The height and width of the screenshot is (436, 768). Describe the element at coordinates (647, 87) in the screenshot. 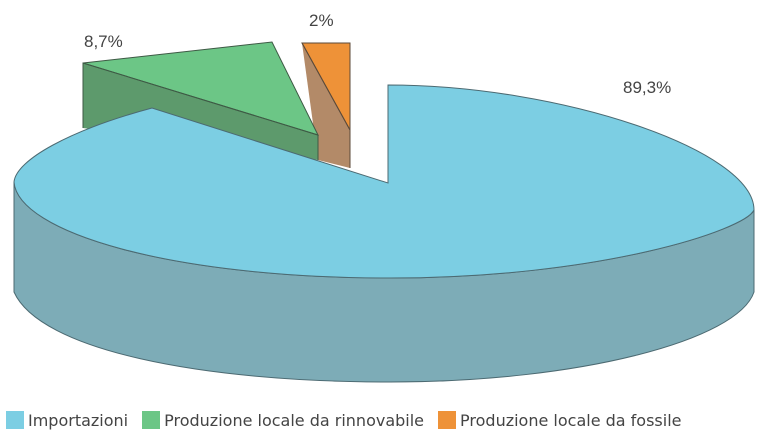

I see `data-label-importazioni: 89,3%` at that location.